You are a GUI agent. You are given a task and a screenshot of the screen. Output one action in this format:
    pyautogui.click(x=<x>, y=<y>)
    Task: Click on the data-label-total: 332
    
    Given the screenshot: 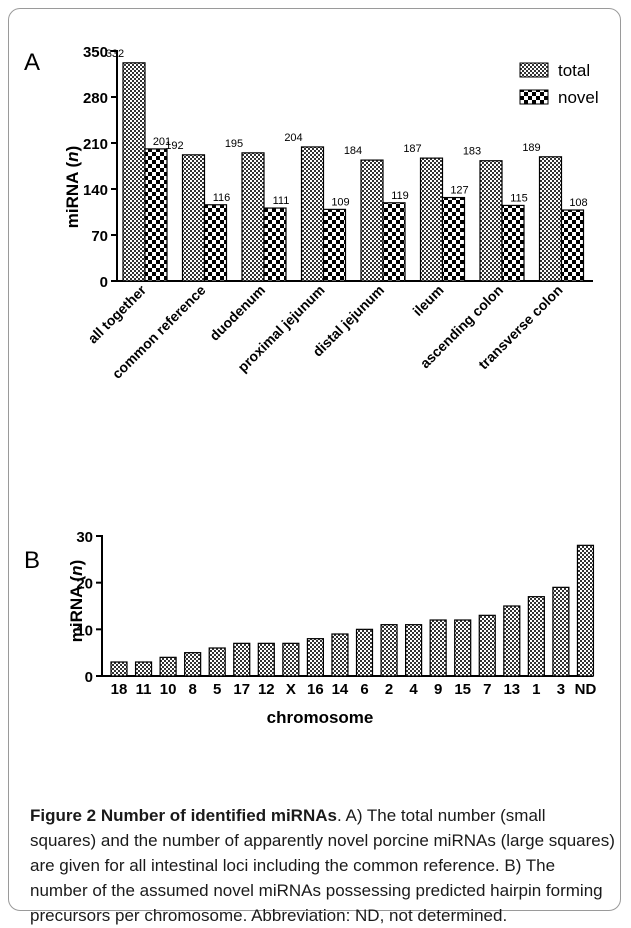 What is the action you would take?
    pyautogui.click(x=115, y=54)
    